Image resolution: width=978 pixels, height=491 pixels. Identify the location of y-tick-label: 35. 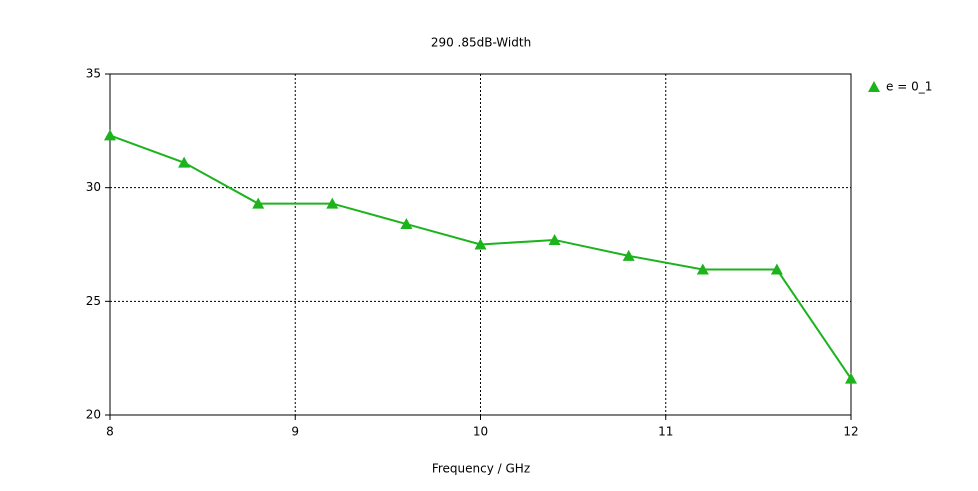
(93, 74).